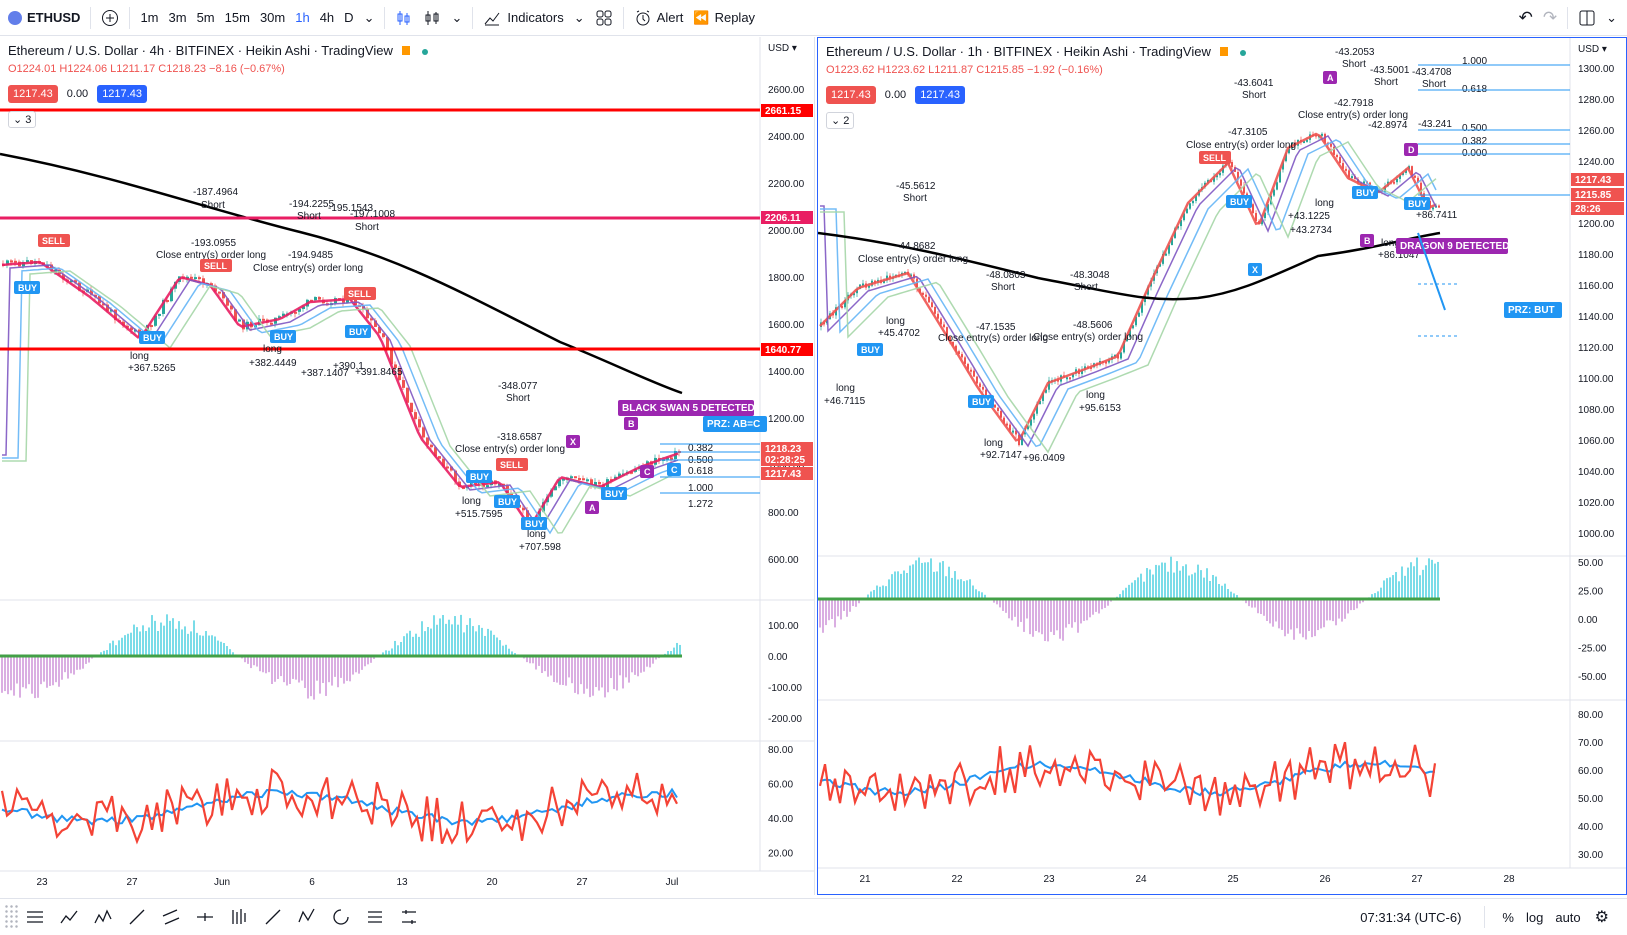 The image size is (1627, 935). What do you see at coordinates (327, 17) in the screenshot?
I see `interval-4h: 4h` at bounding box center [327, 17].